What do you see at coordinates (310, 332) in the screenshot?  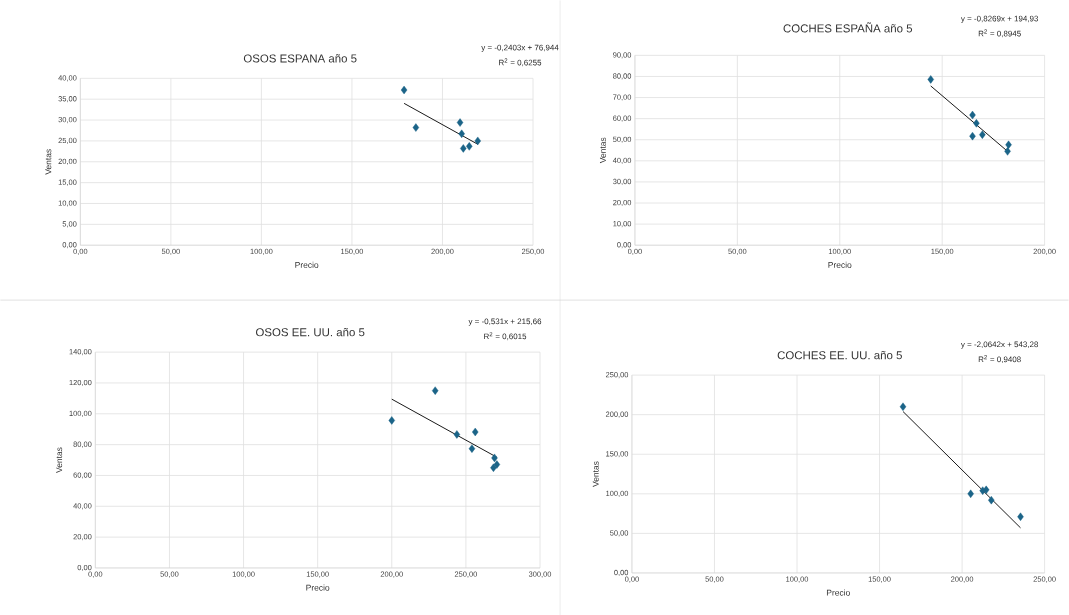 I see `chart-title: OSOS EE. UU. año 5` at bounding box center [310, 332].